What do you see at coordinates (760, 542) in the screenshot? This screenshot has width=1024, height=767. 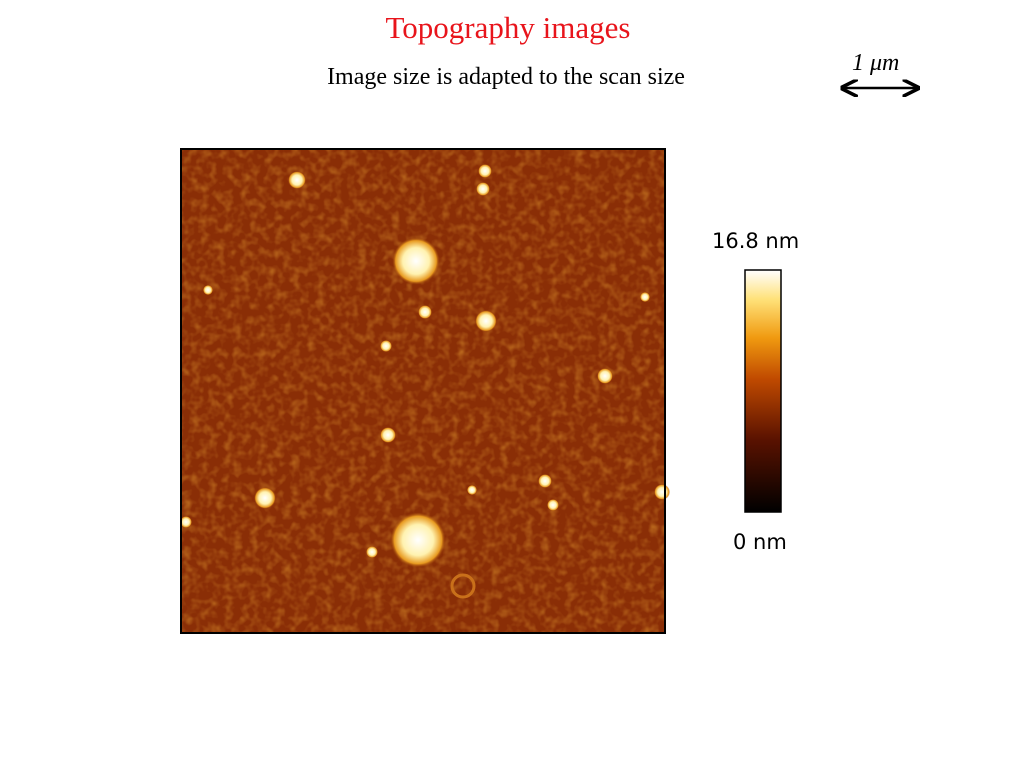 I see `colorbar-min-label: 0 nm` at bounding box center [760, 542].